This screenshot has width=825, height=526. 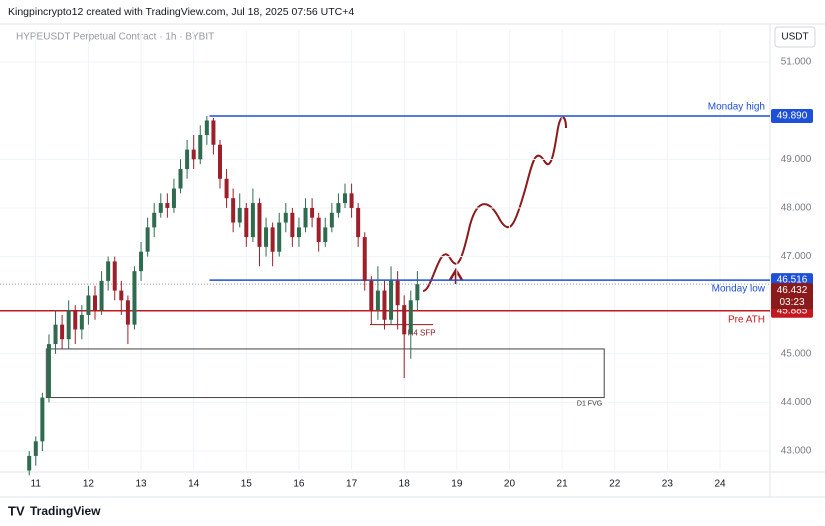 I want to click on x-tick-label: 16, so click(x=299, y=484).